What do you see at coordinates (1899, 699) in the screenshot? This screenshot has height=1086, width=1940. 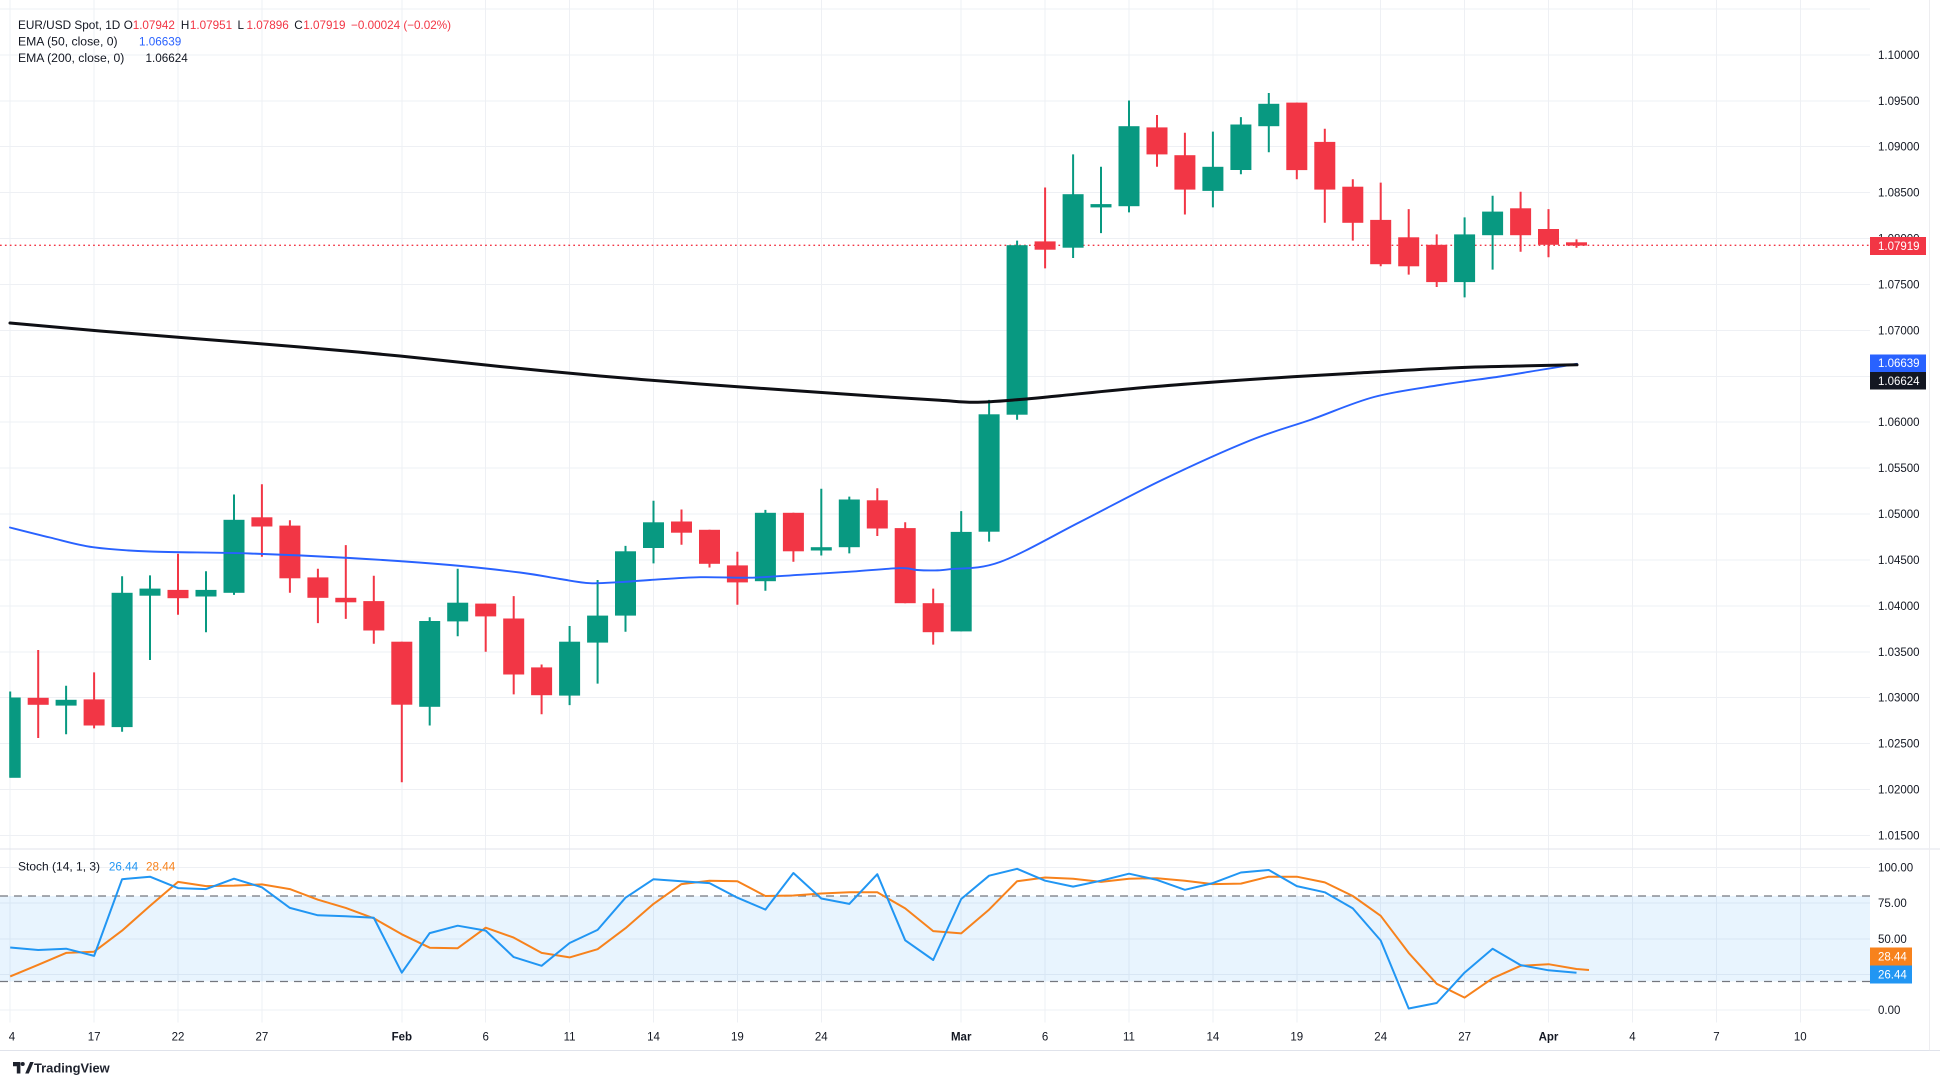 I see `svg-text: 1.03000` at bounding box center [1899, 699].